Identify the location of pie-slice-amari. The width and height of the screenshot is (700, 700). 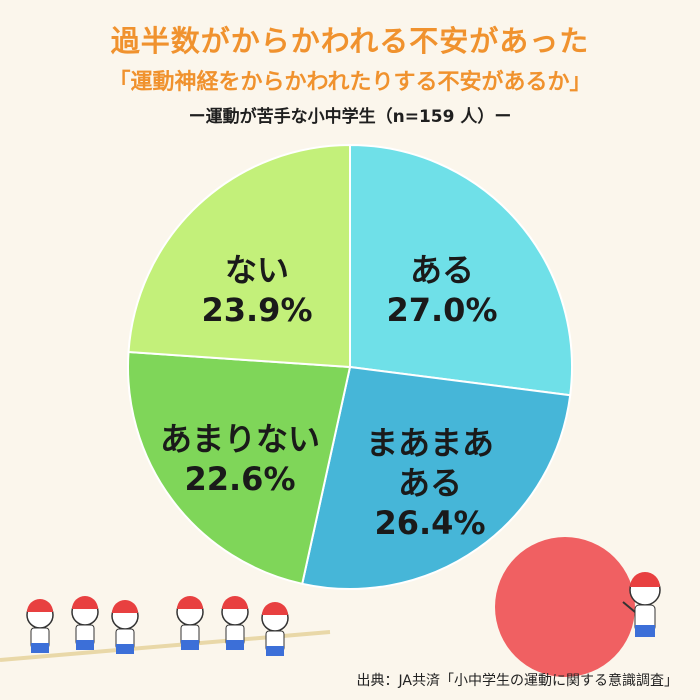
(239, 467).